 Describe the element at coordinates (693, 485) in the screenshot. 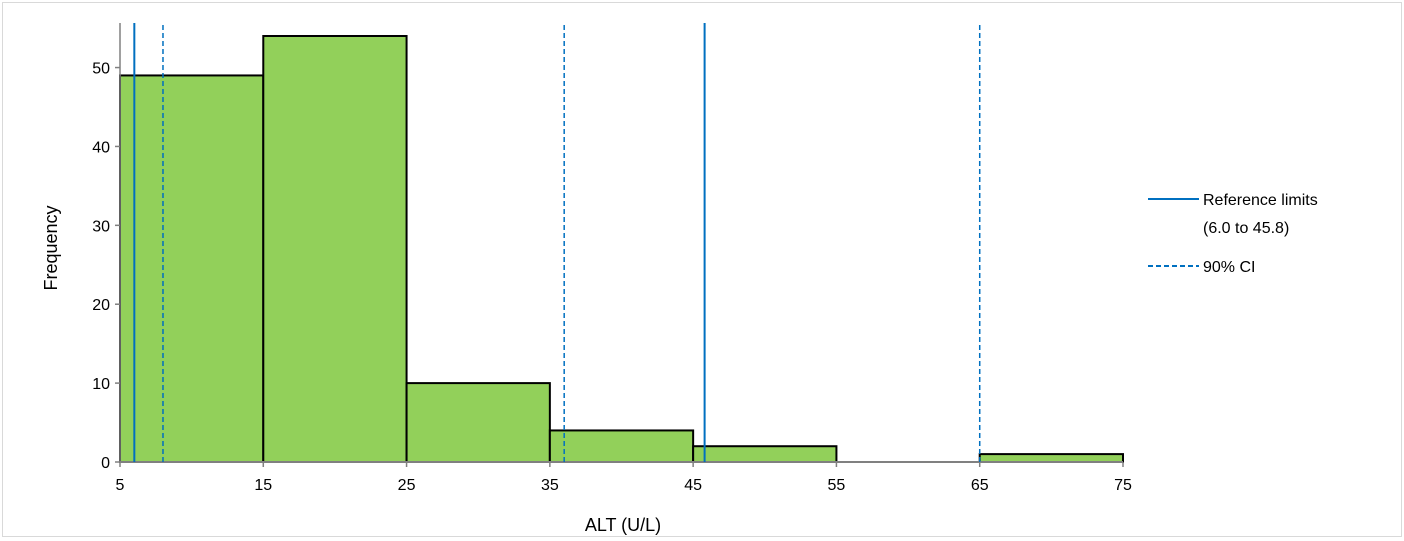

I see `x-tick-label-45: 45` at that location.